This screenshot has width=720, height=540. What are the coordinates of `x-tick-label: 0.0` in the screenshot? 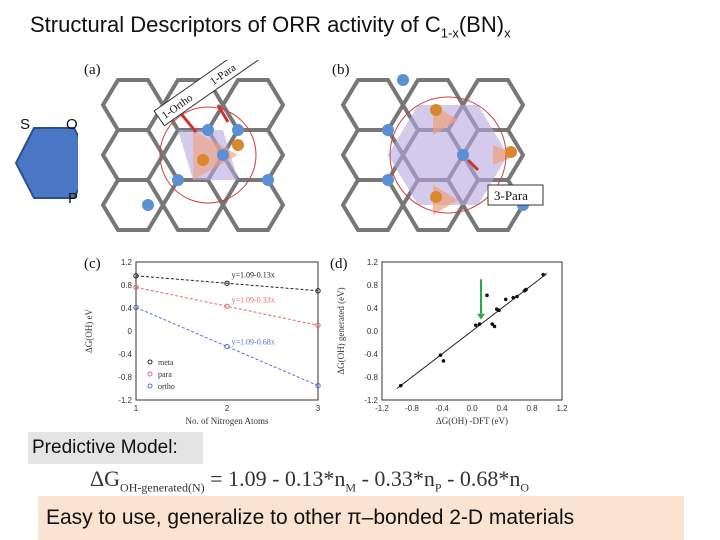 It's located at (472, 408).